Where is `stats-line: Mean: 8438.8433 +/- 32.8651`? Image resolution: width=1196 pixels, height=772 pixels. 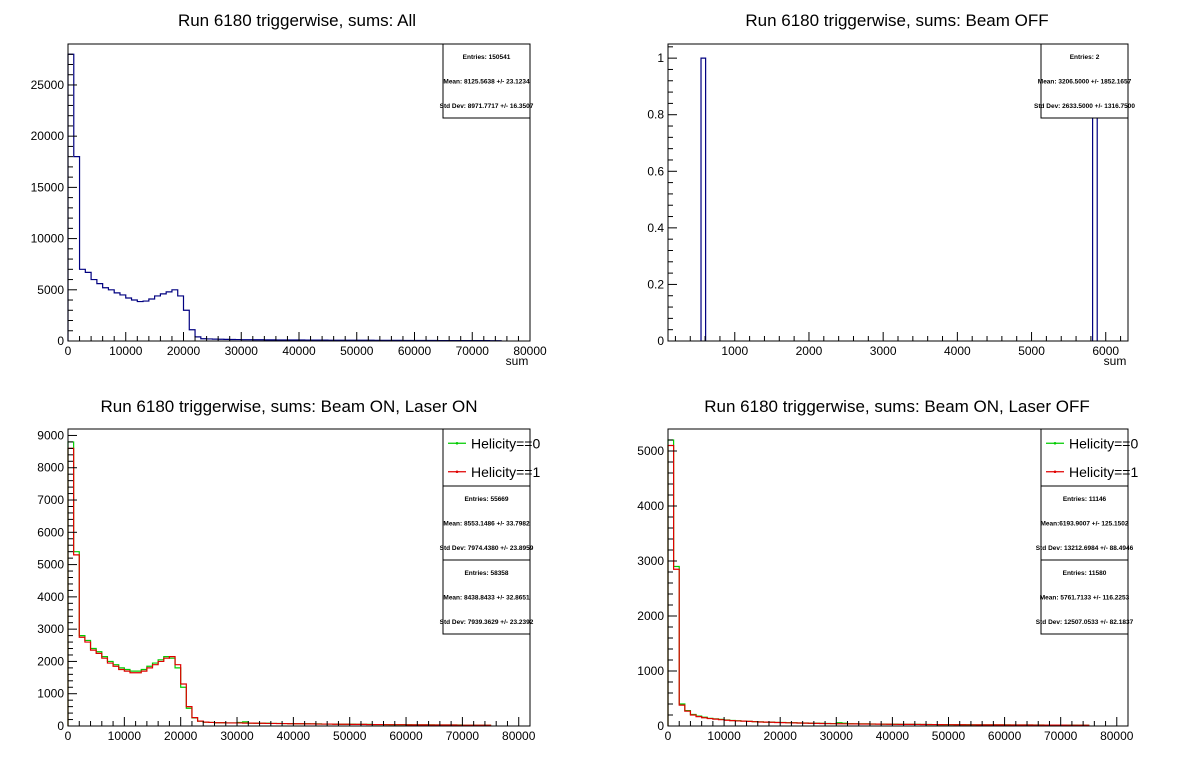
stats-line: Mean: 8438.8433 +/- 32.8651 is located at coordinates (486, 598).